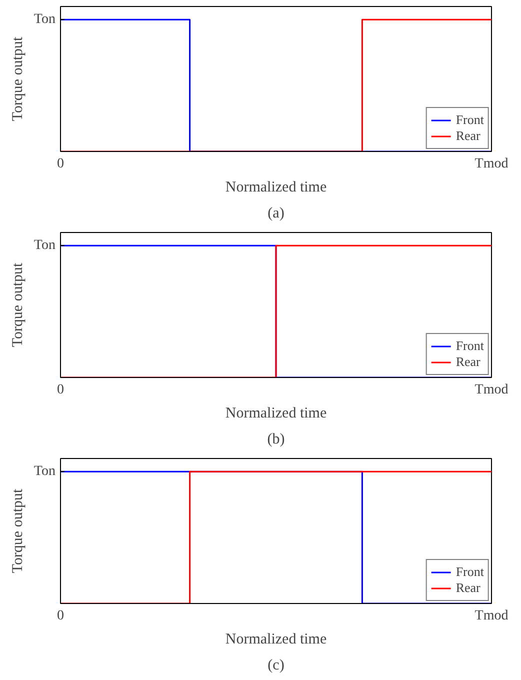  What do you see at coordinates (276, 666) in the screenshot?
I see `text: (c)` at bounding box center [276, 666].